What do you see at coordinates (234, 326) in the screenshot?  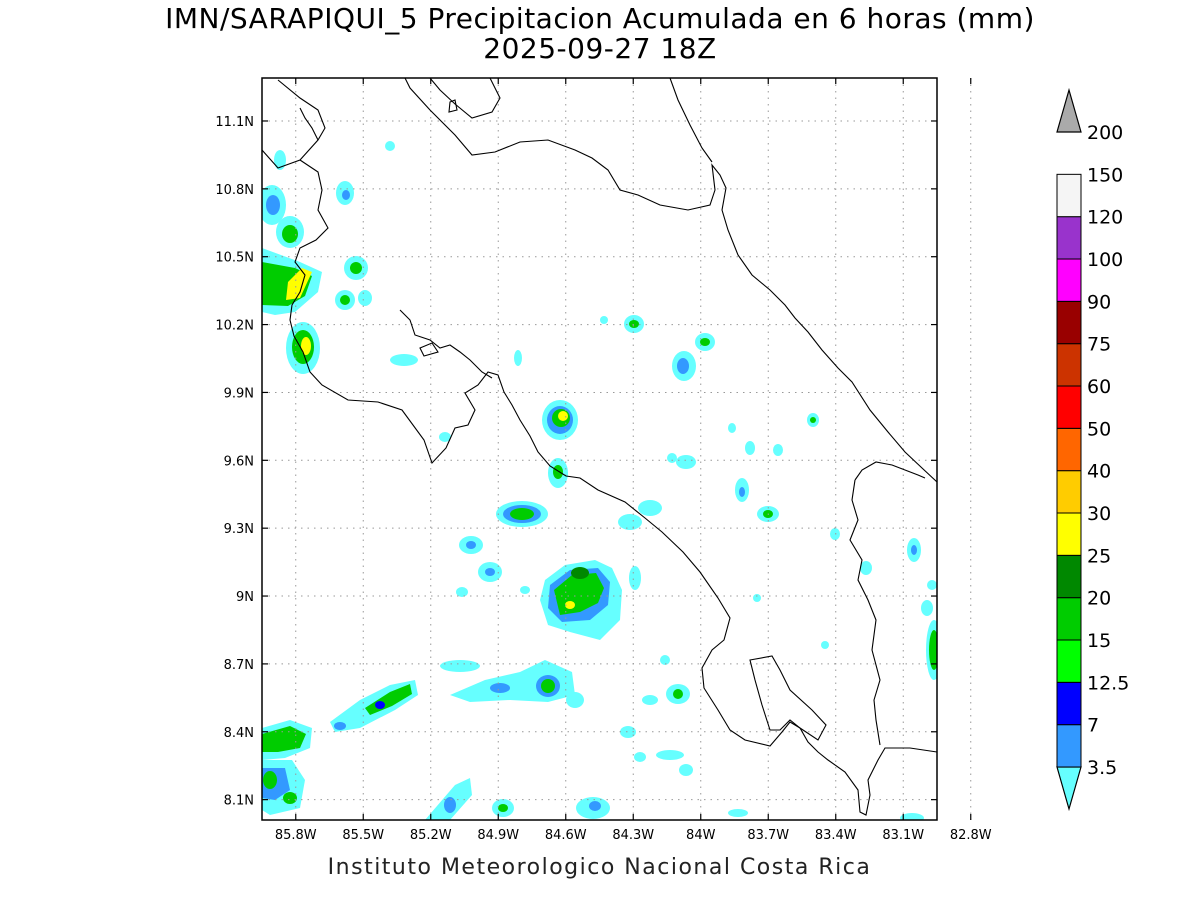 I see `lat-tick-label: 10.2N` at bounding box center [234, 326].